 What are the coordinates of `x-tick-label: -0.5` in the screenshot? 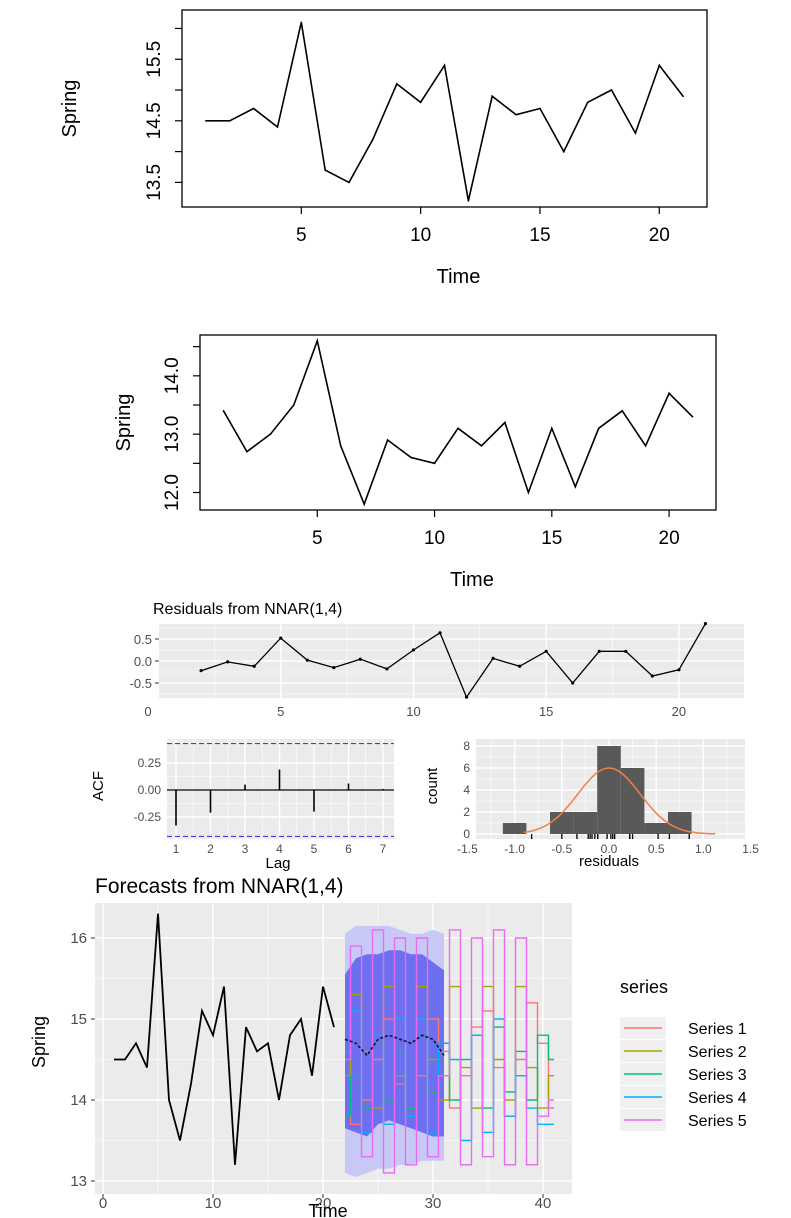 It's located at (561, 849).